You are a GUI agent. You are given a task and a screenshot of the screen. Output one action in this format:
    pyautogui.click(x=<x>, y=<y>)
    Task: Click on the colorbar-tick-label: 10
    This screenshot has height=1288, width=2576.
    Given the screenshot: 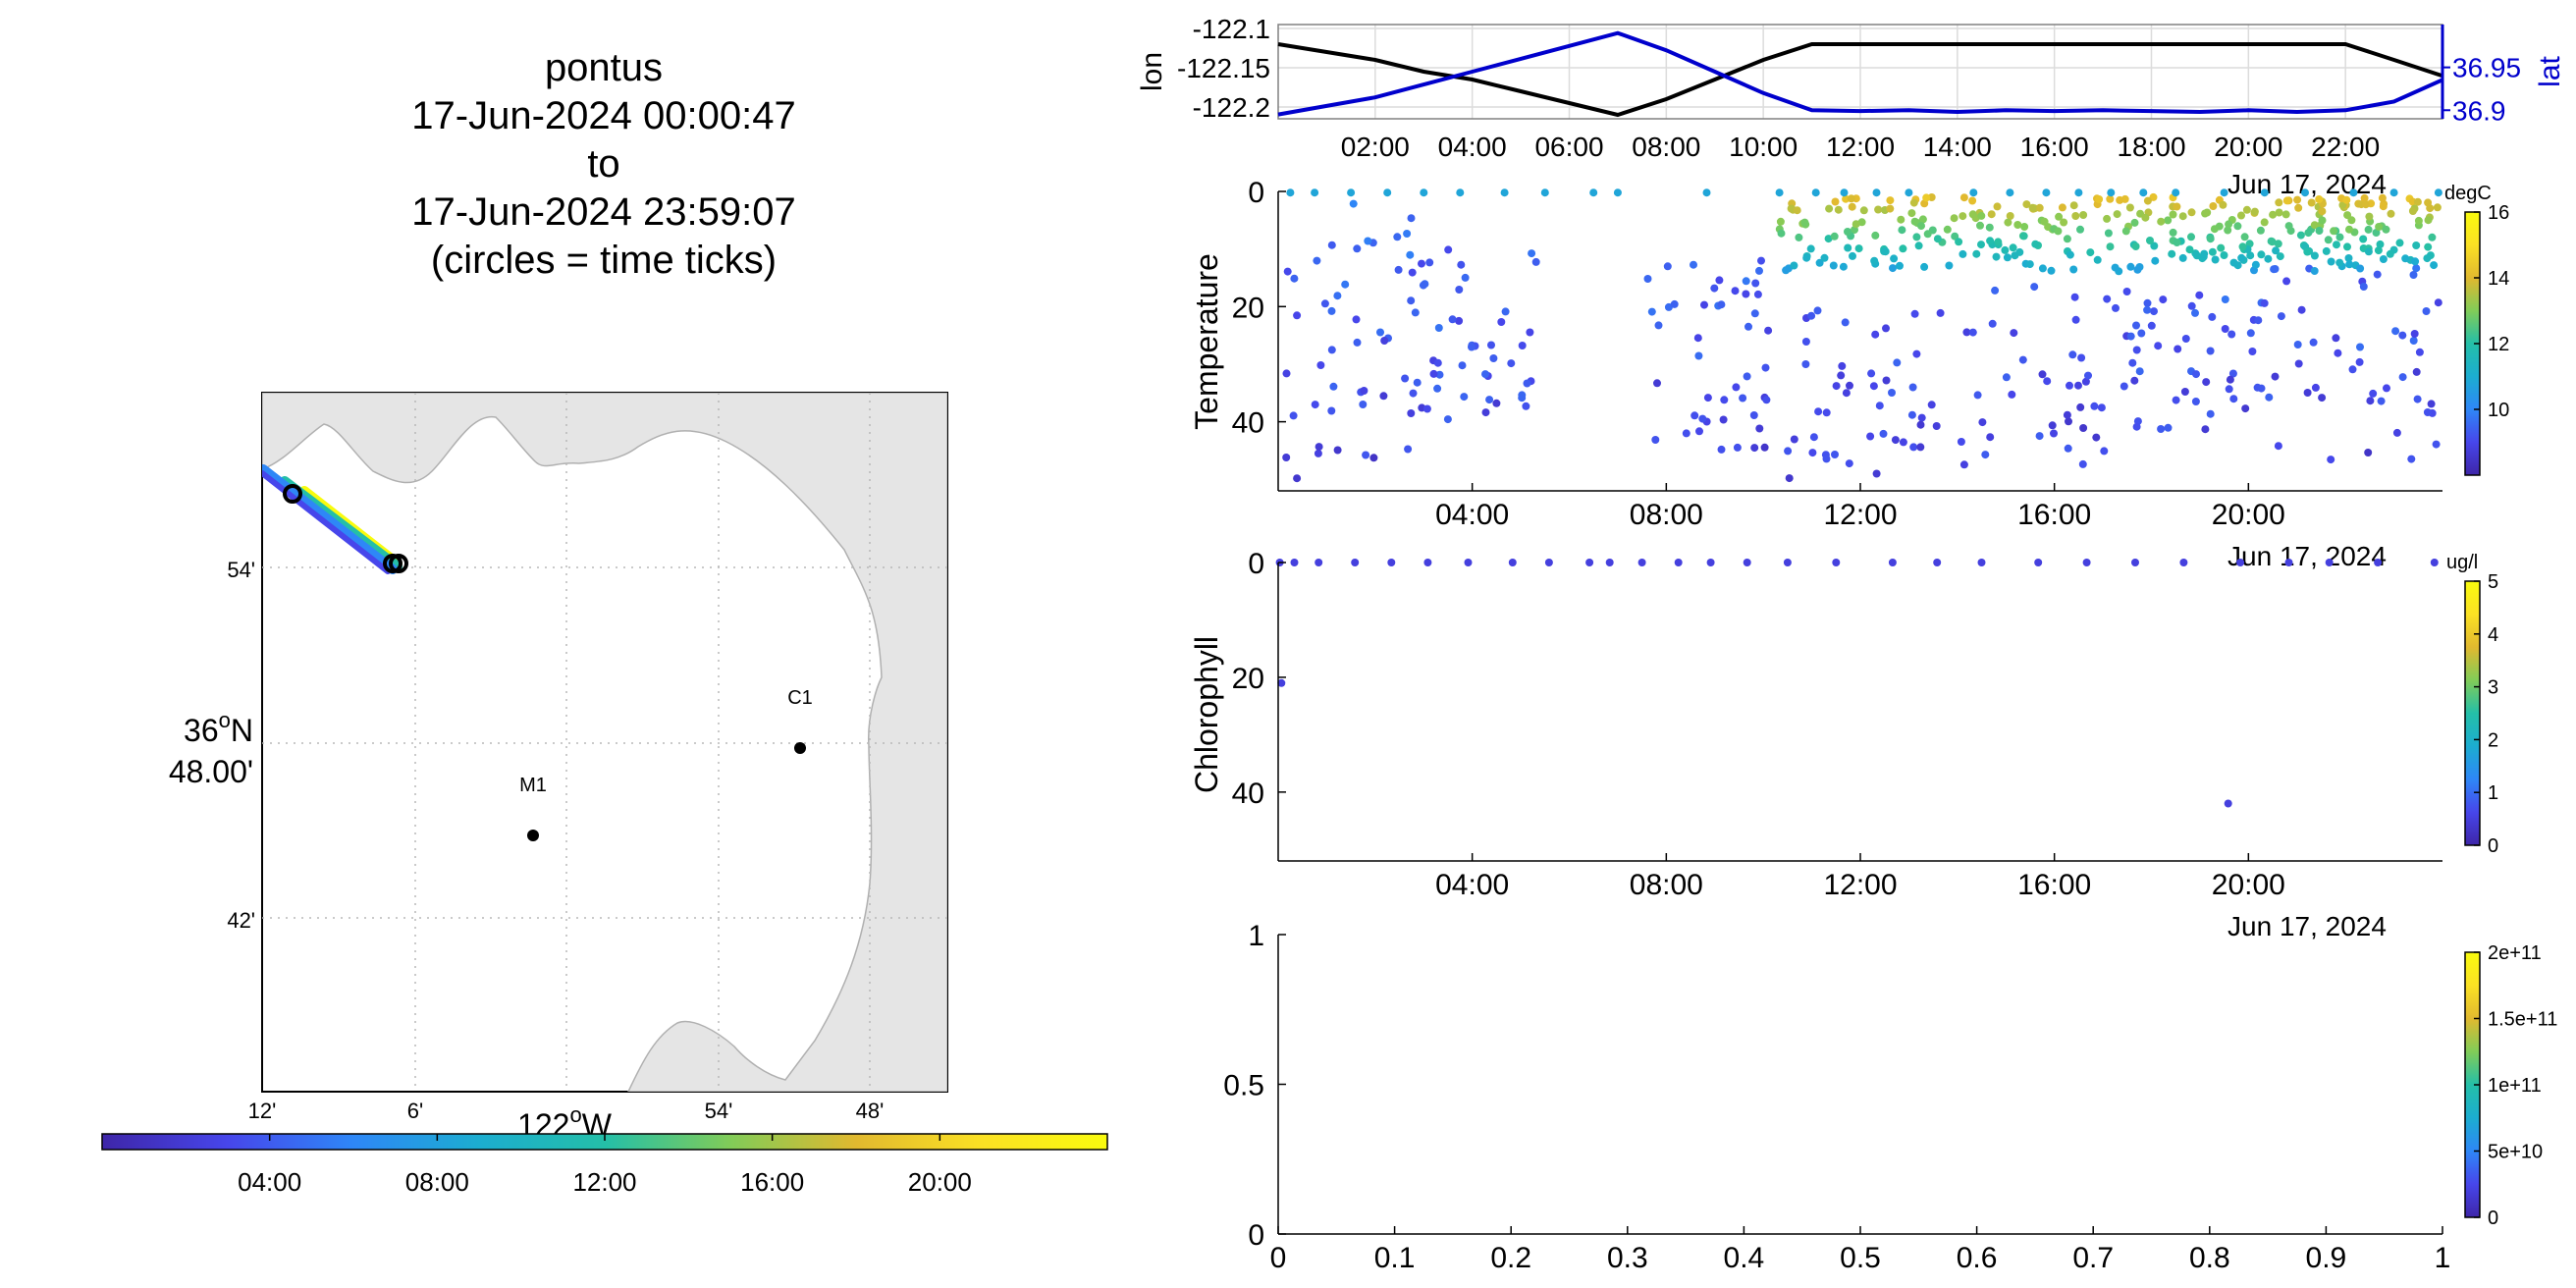 What is the action you would take?
    pyautogui.click(x=2498, y=410)
    